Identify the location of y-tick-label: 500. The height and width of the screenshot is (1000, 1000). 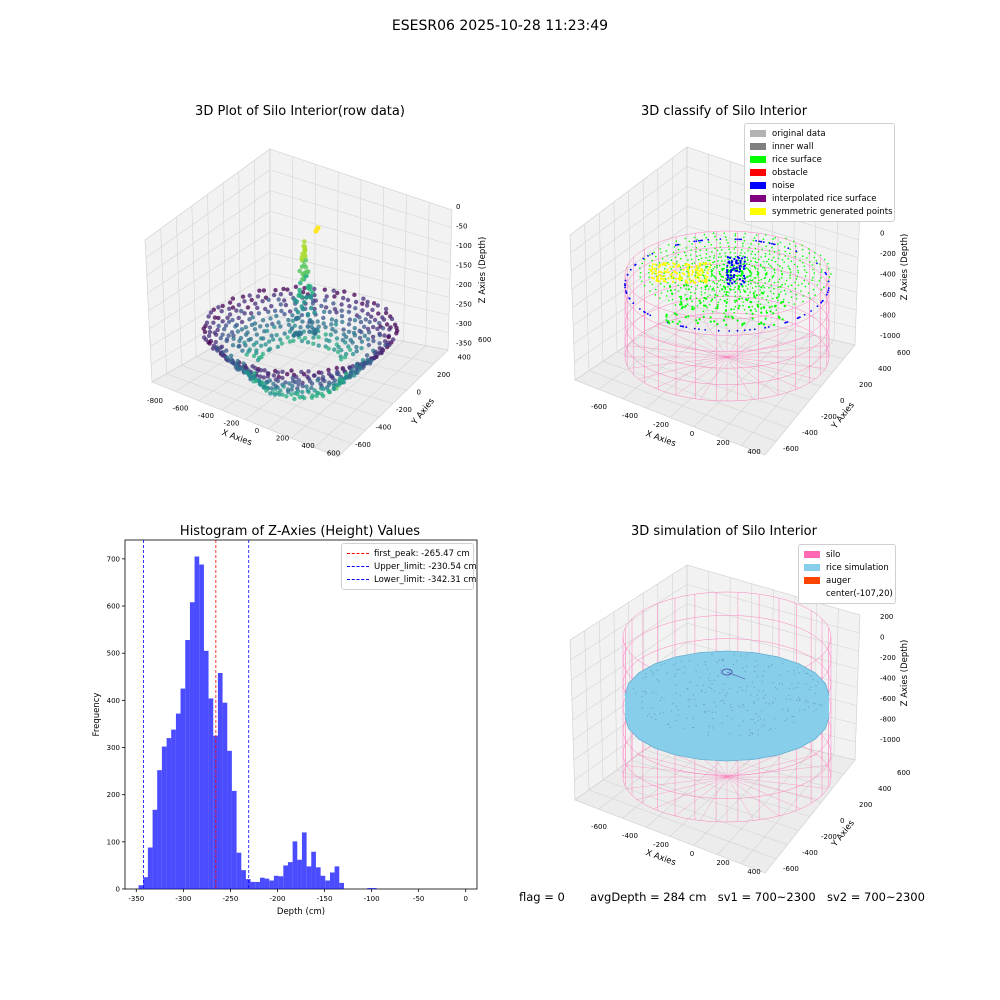
(113, 654).